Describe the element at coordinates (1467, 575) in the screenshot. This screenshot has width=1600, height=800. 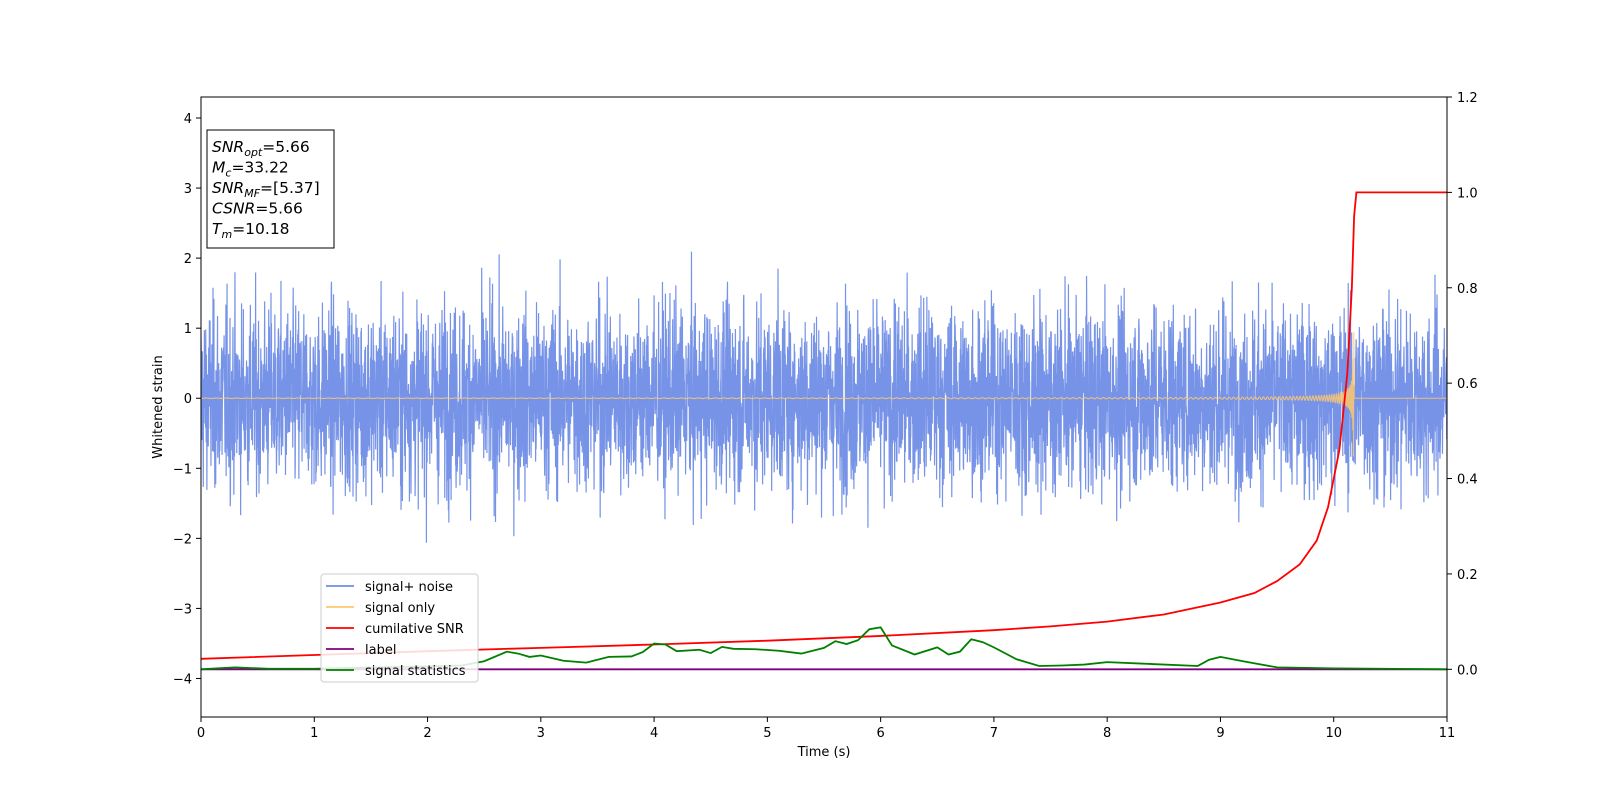
I see `y2-tick-label: 0.2` at that location.